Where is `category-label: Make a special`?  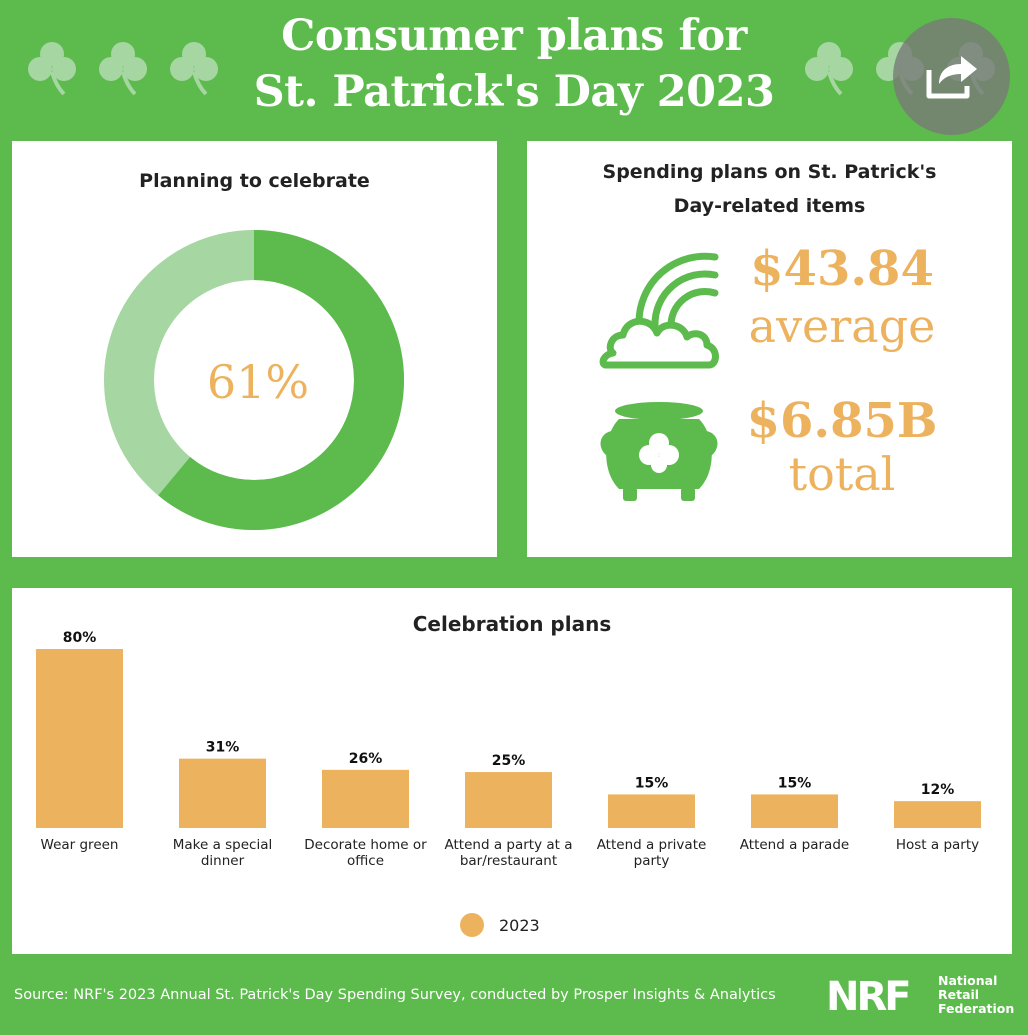
category-label: Make a special is located at coordinates (223, 845).